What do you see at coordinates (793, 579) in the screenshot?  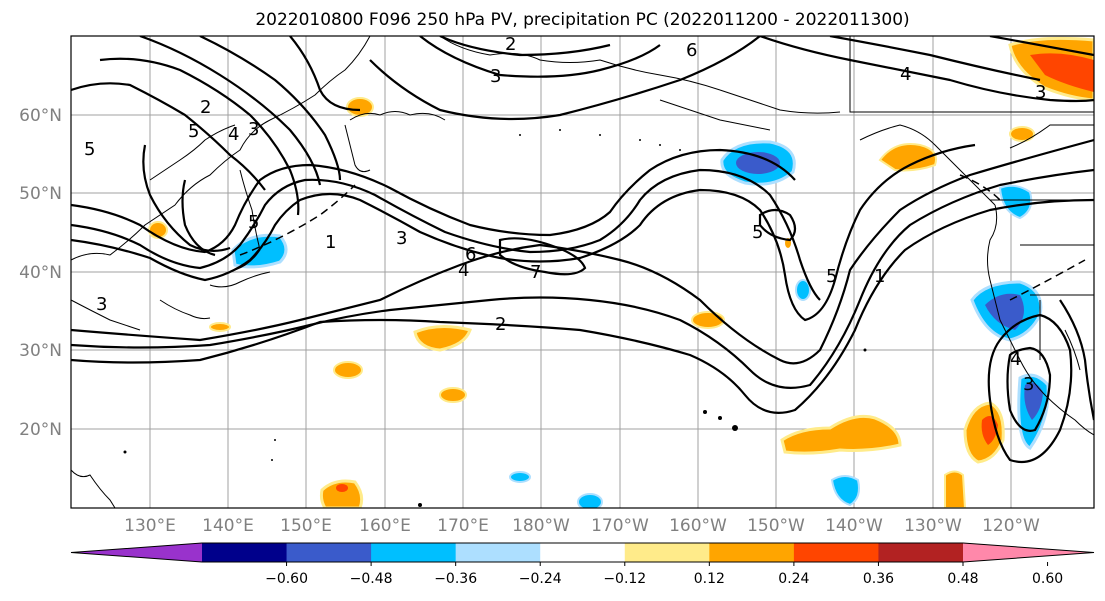 I see `colorbar-tick-label: 0.24` at bounding box center [793, 579].